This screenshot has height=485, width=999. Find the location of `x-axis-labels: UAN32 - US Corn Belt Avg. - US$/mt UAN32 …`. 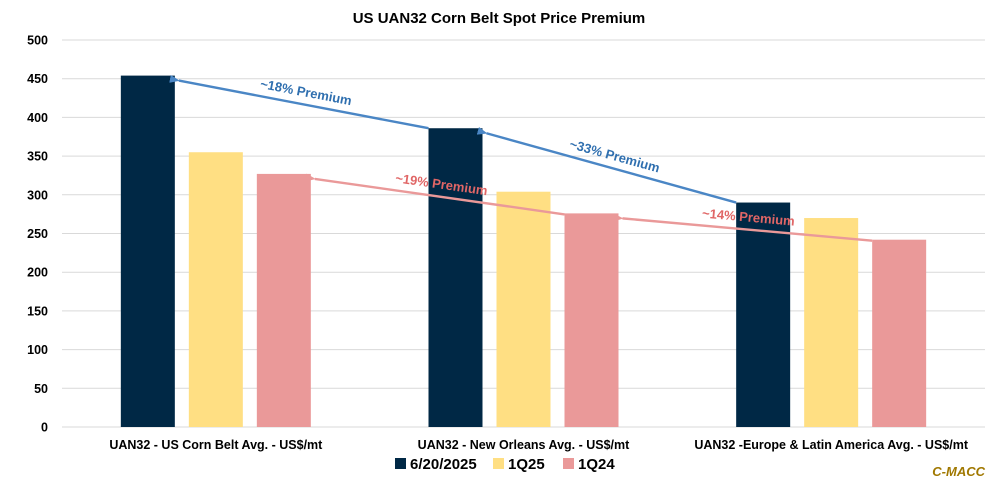

x-axis-labels: UAN32 - US Corn Belt Avg. - US$/mt UAN32 … is located at coordinates (538, 445).